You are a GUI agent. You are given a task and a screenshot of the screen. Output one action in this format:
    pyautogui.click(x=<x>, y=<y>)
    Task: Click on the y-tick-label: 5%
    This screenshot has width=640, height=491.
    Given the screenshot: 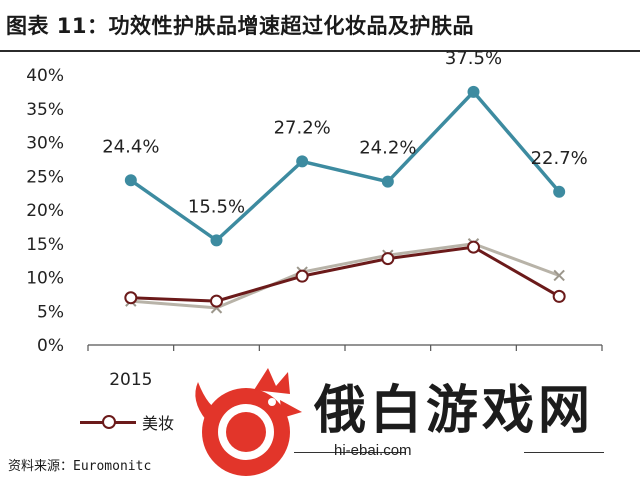 What is the action you would take?
    pyautogui.click(x=50, y=312)
    